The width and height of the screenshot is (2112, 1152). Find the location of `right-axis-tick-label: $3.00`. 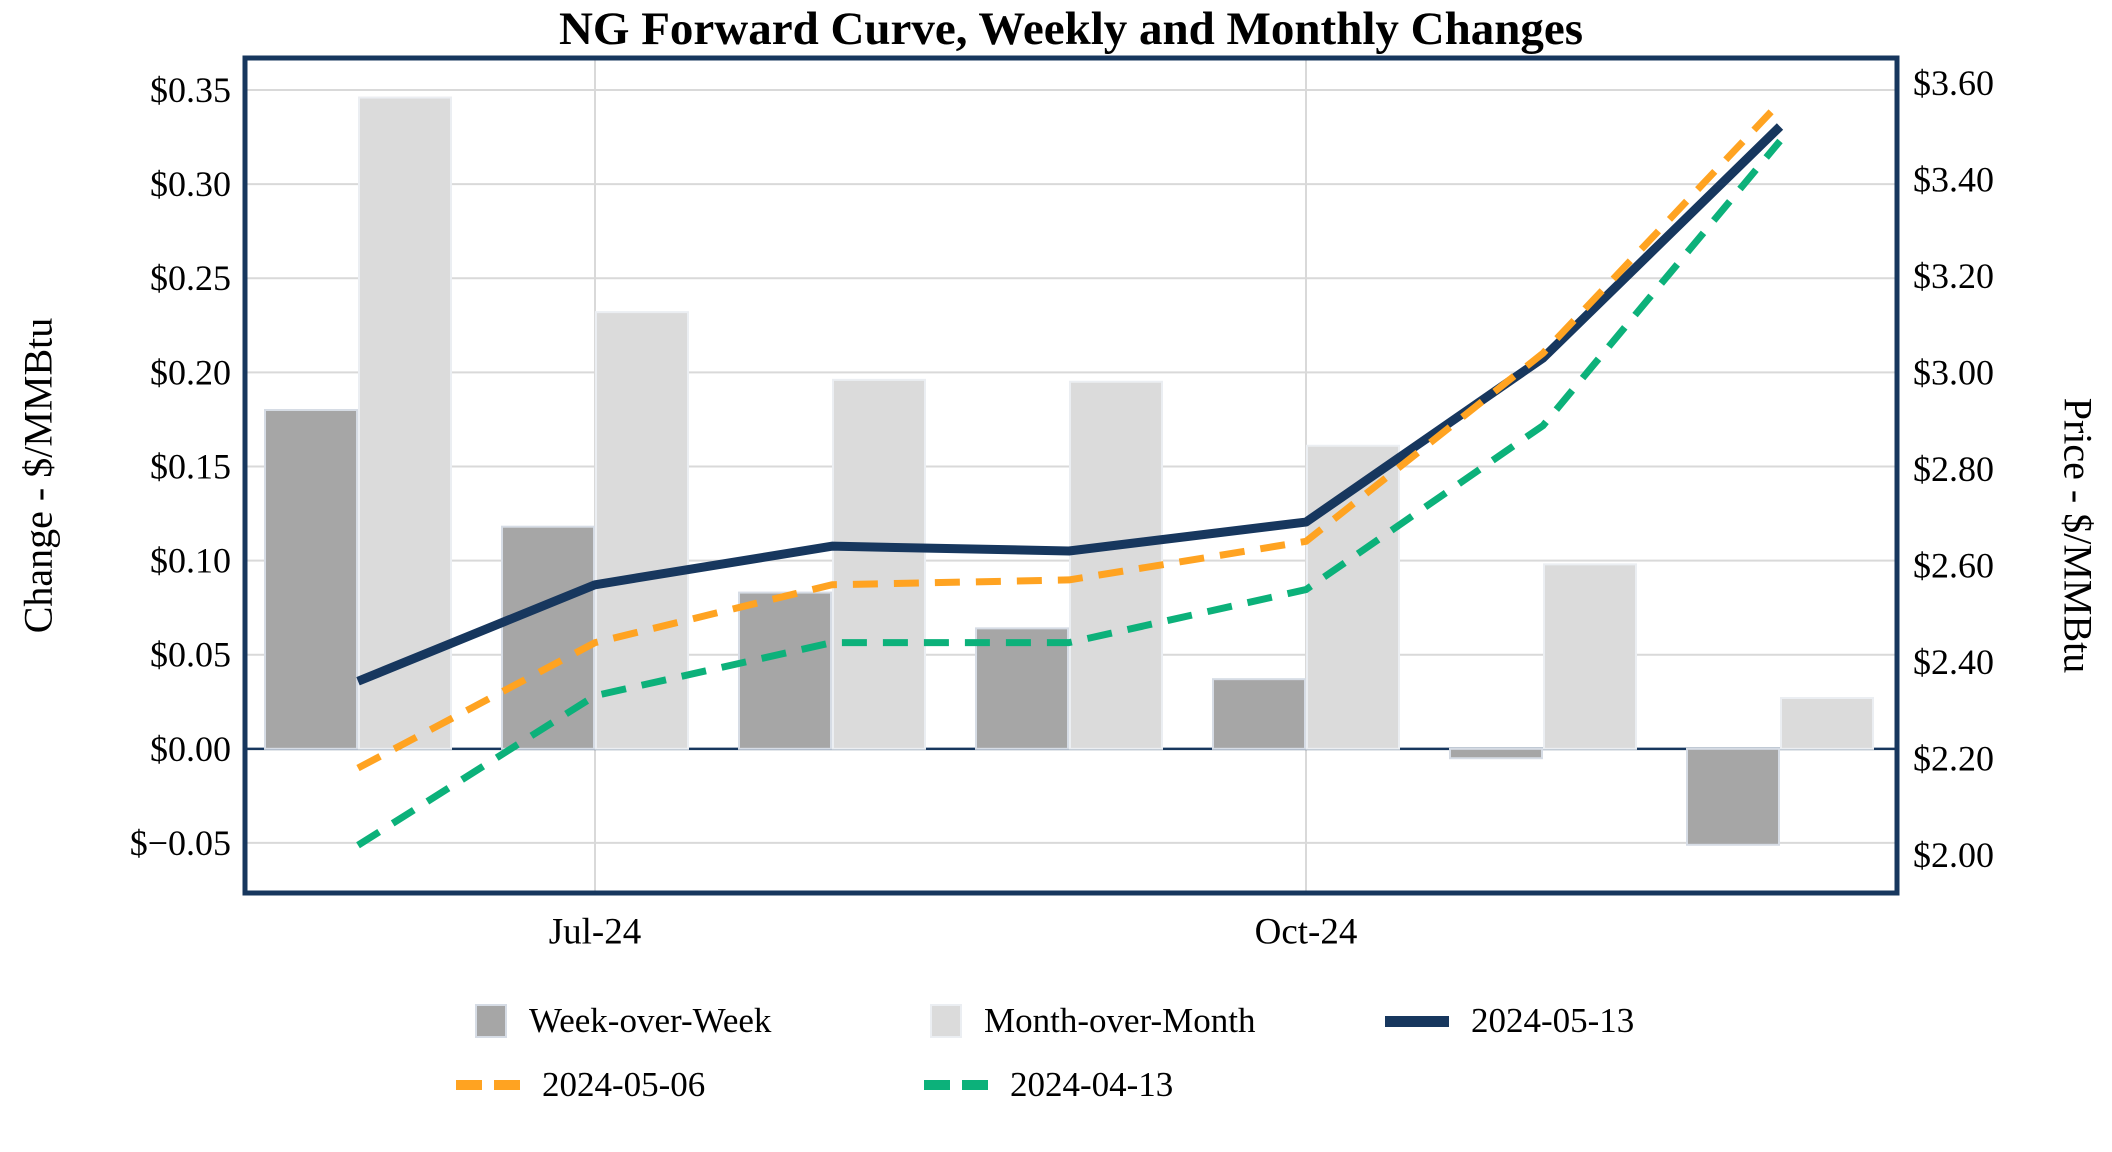

right-axis-tick-label: $3.00 is located at coordinates (1953, 373).